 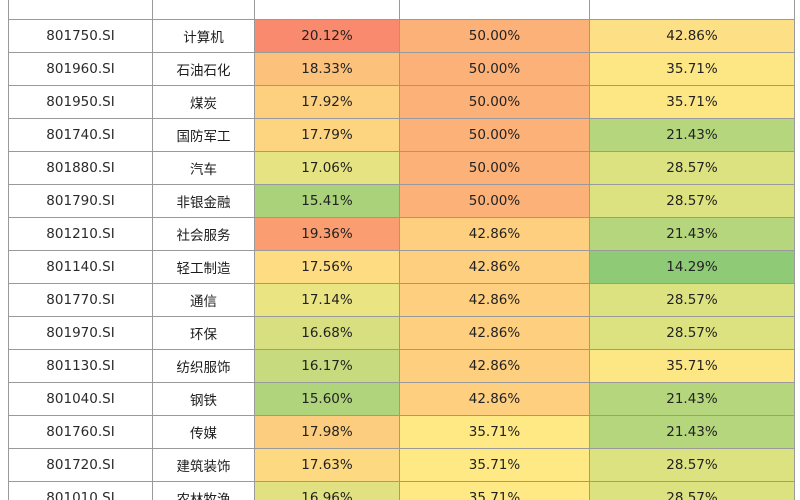 What do you see at coordinates (327, 465) in the screenshot?
I see `metric-1-cell: 17.63%` at bounding box center [327, 465].